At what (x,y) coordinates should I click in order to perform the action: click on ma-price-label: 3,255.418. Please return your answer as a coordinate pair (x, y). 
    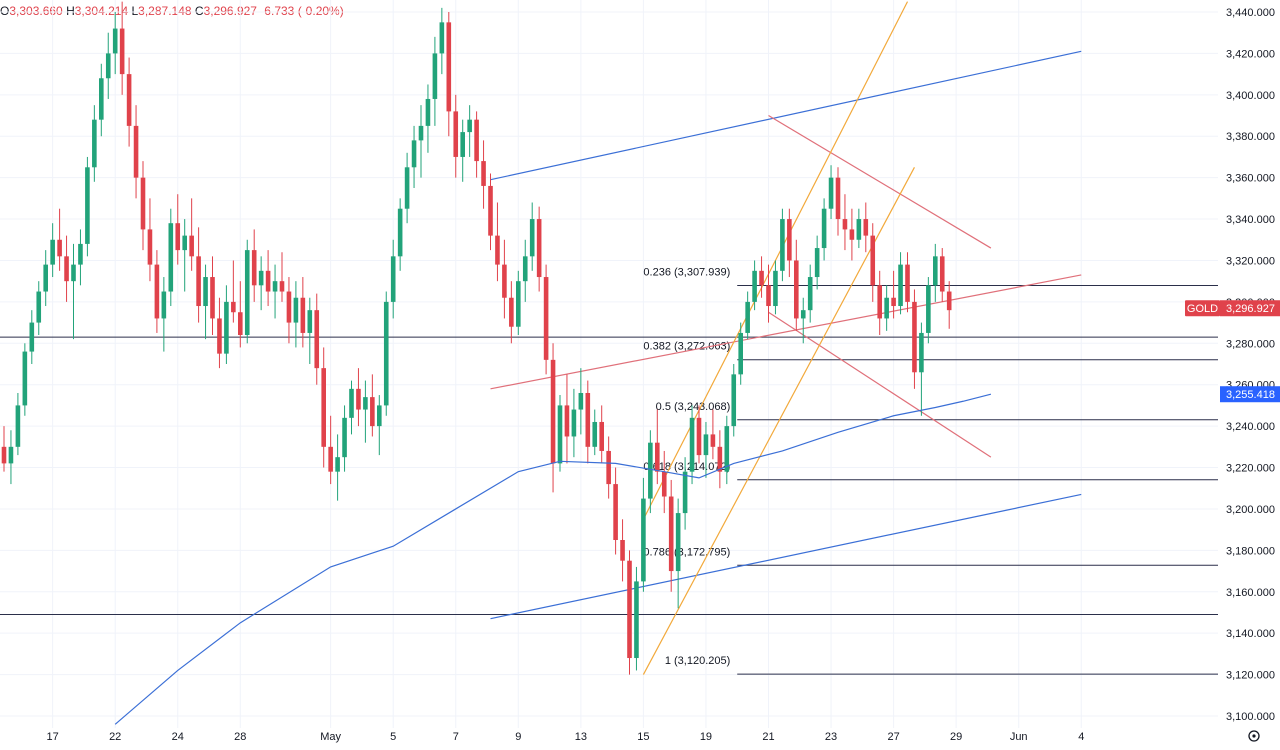
    Looking at the image, I should click on (1250, 395).